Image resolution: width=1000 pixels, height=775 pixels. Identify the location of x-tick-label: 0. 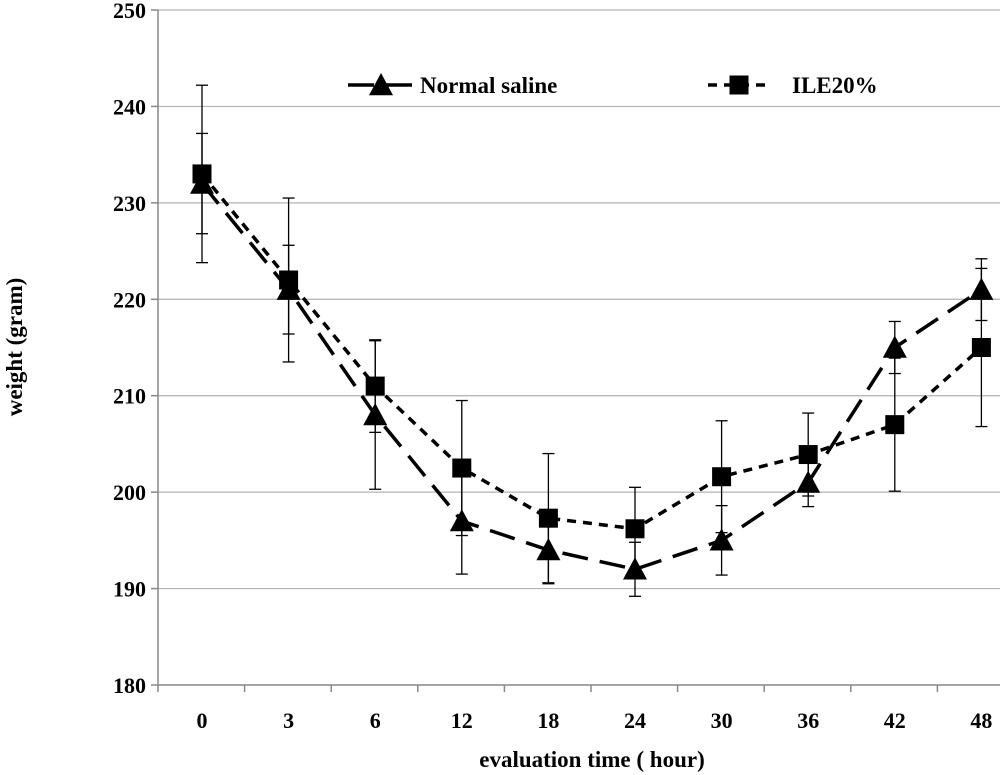
(202, 720).